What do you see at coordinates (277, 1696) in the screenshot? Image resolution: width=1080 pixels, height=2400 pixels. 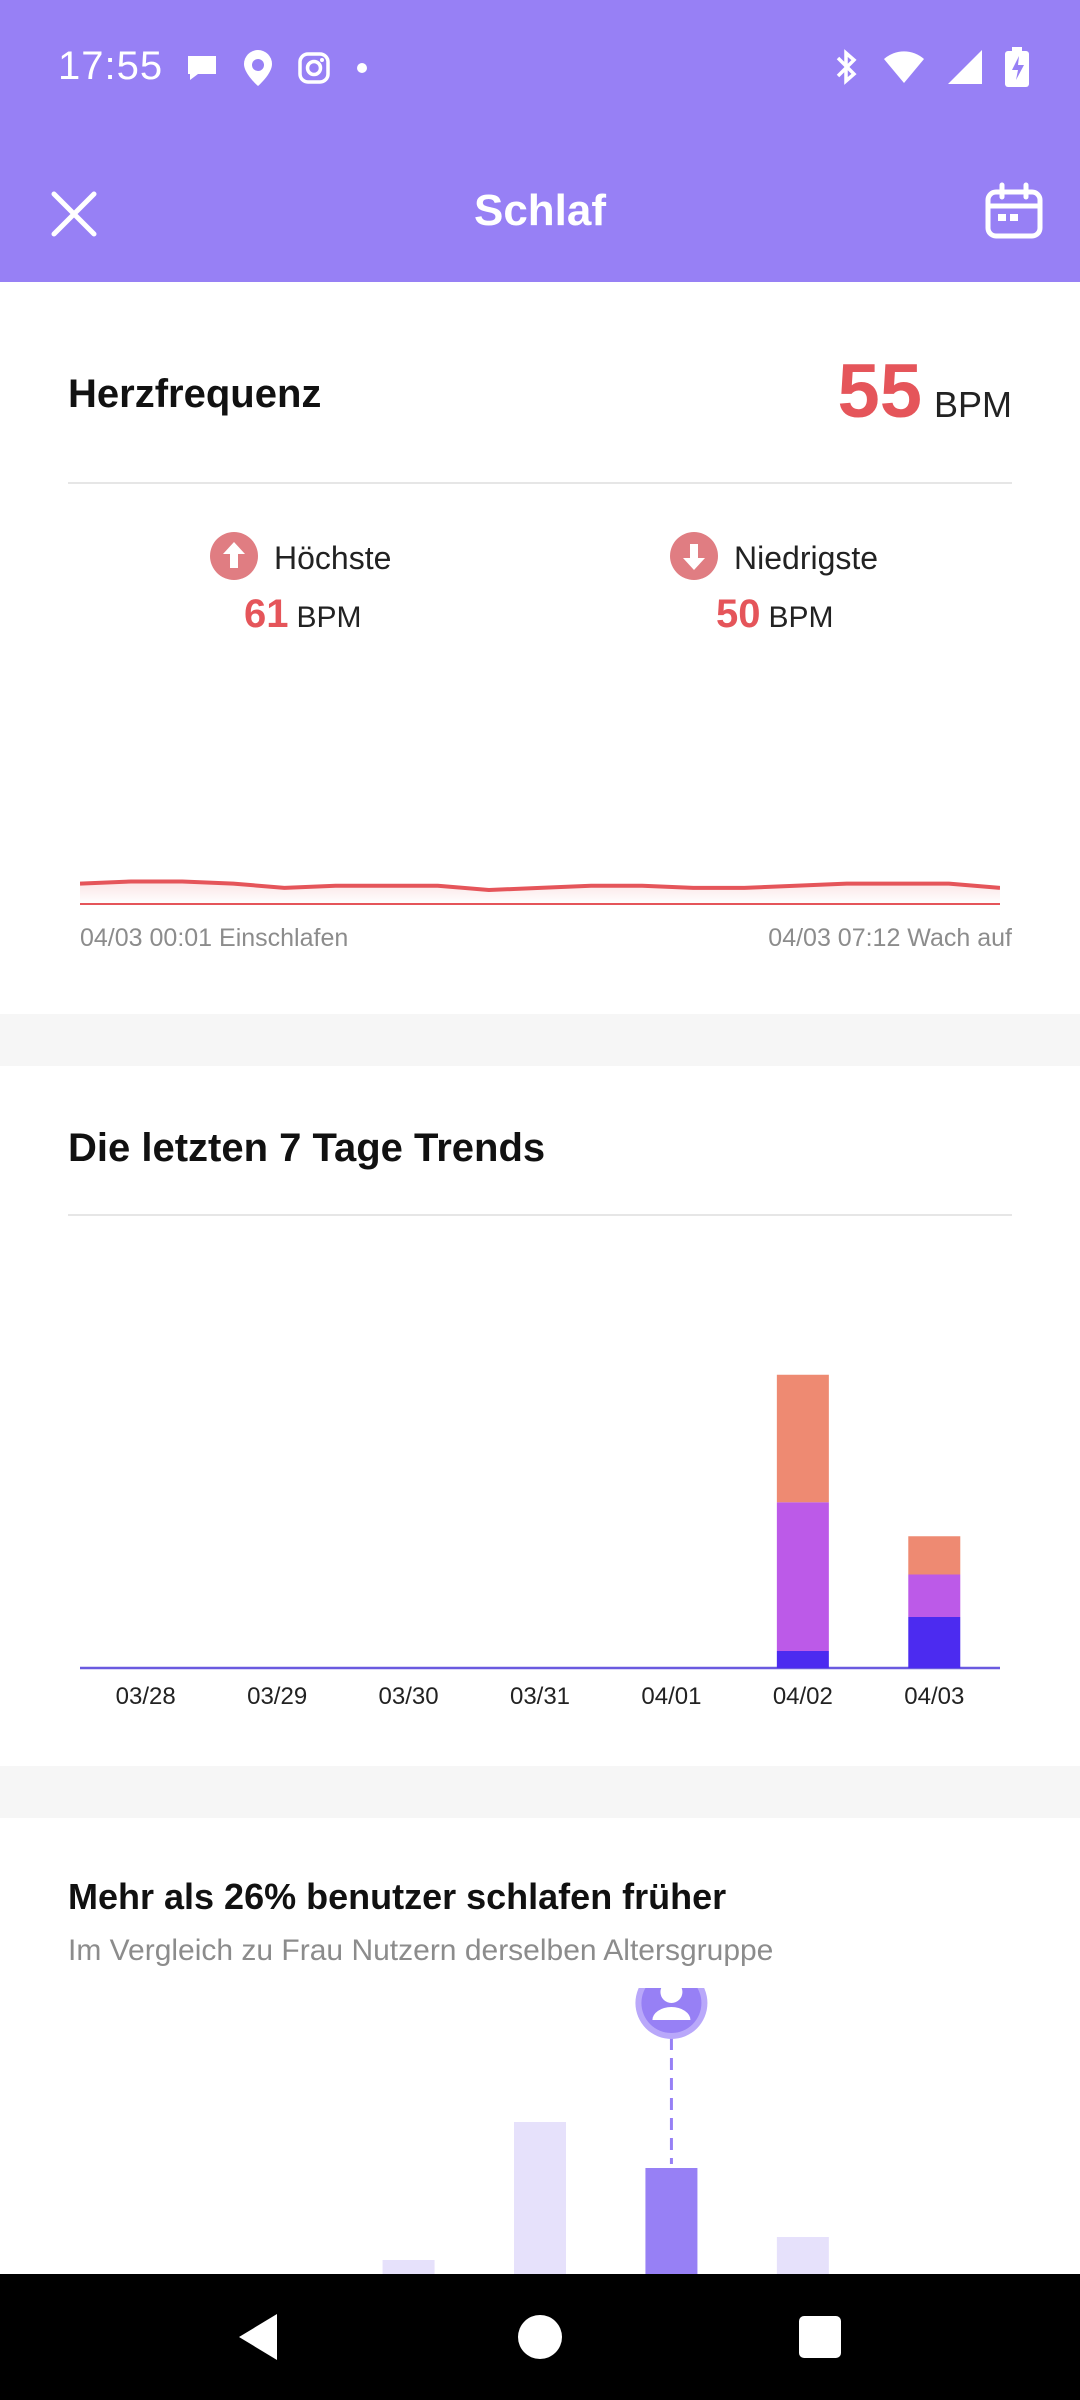 I see `trend-x-tick-label: 03/29` at bounding box center [277, 1696].